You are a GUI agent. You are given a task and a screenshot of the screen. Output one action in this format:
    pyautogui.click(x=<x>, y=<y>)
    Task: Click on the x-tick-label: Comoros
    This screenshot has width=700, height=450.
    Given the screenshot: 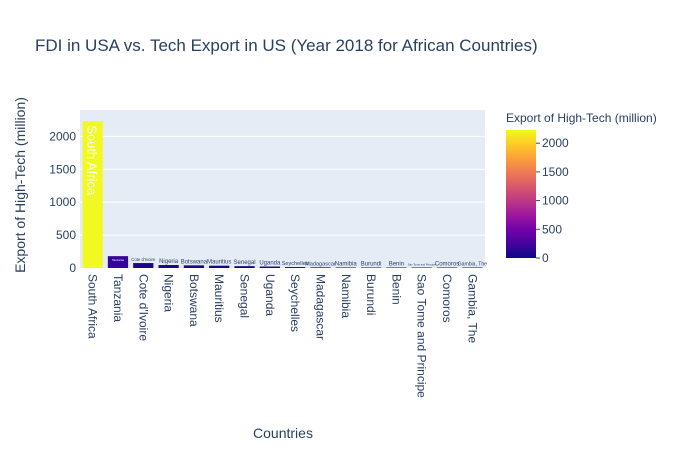 What is the action you would take?
    pyautogui.click(x=447, y=298)
    